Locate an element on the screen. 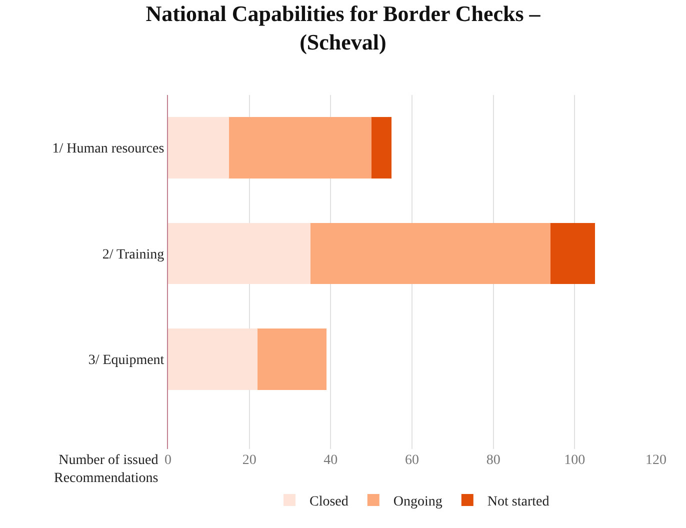 Image resolution: width=686 pixels, height=528 pixels. y-tick-label: 1/ Human resources is located at coordinates (108, 149).